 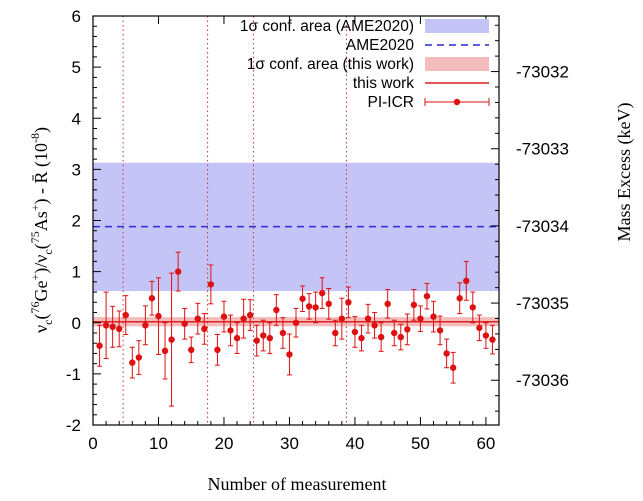 I want to click on yl-sup1: 76, so click(x=35, y=308).